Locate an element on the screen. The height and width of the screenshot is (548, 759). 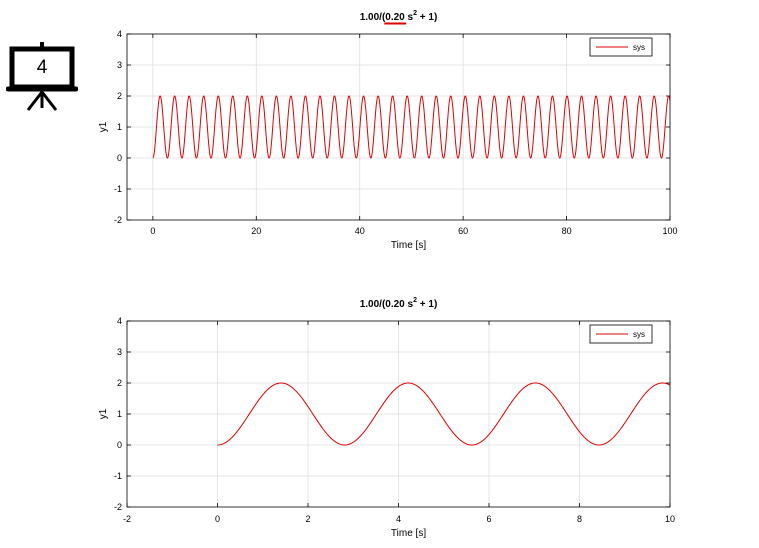
x-tick-label: 6 is located at coordinates (488, 519).